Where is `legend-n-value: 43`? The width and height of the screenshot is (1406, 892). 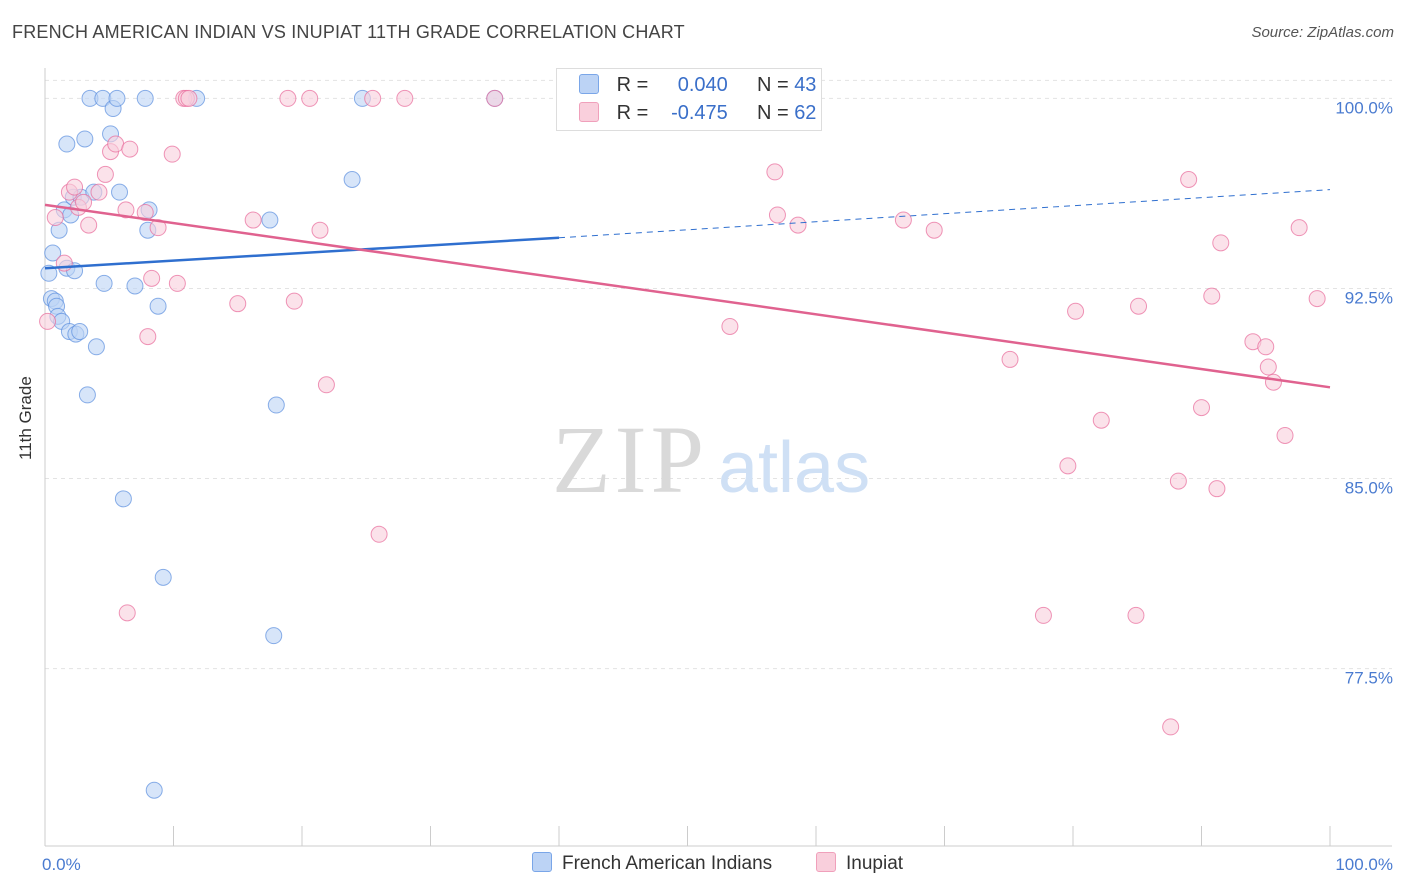
legend-n-value: 43 is located at coordinates (805, 85).